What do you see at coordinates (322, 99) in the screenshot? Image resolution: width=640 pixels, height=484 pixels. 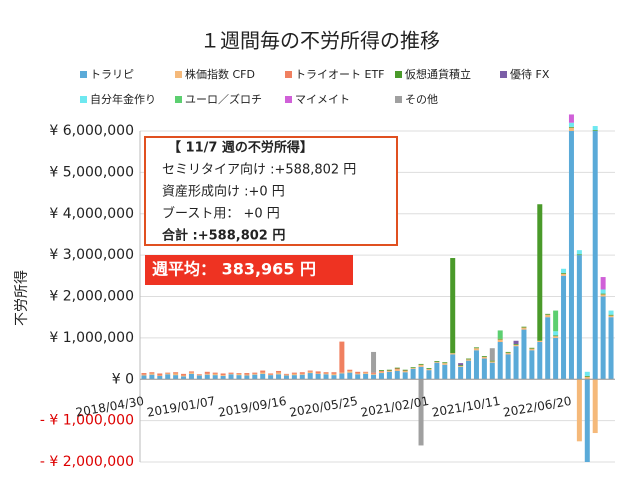 I see `legend-label: マイメイト` at bounding box center [322, 99].